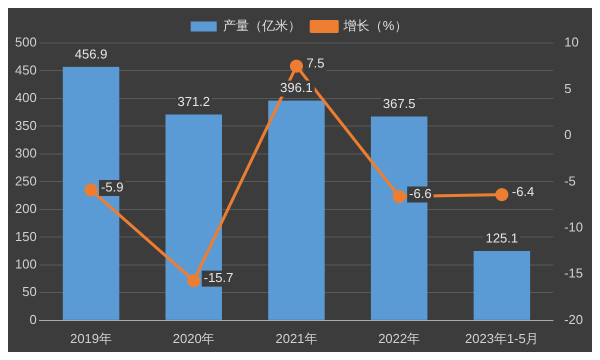 The width and height of the screenshot is (600, 360). Describe the element at coordinates (25, 208) in the screenshot. I see `y-tick-label: 200` at that location.